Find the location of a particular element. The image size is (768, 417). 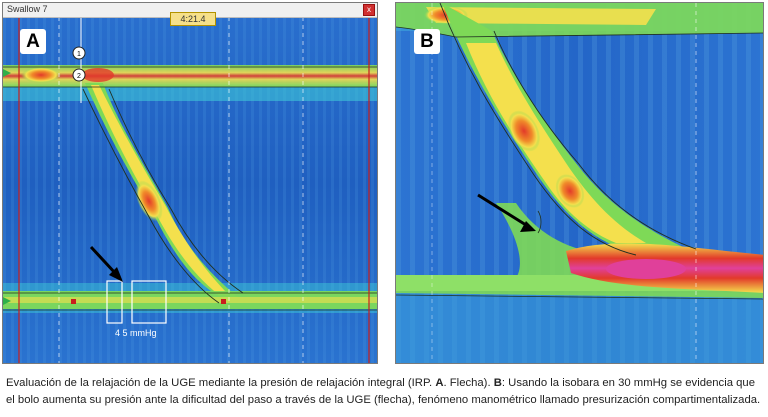

panel-letter-a: A is located at coordinates (33, 41).